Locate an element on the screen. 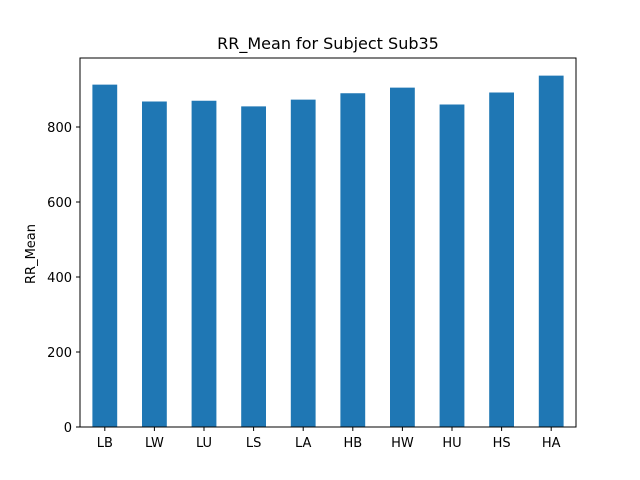 This screenshot has height=480, width=640. x-tick-label-lb: LB is located at coordinates (105, 443).